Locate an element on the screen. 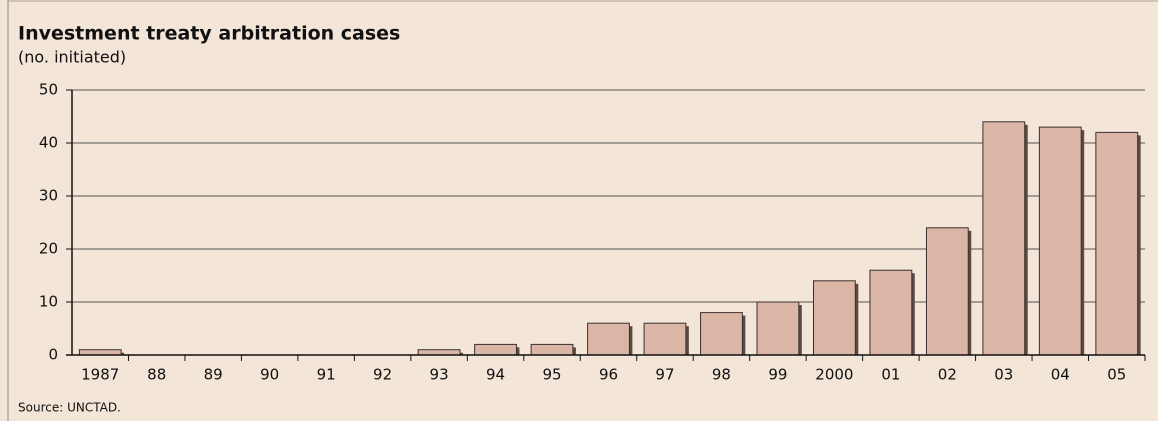 The width and height of the screenshot is (1158, 421). x-tick-label: 02 is located at coordinates (947, 375).